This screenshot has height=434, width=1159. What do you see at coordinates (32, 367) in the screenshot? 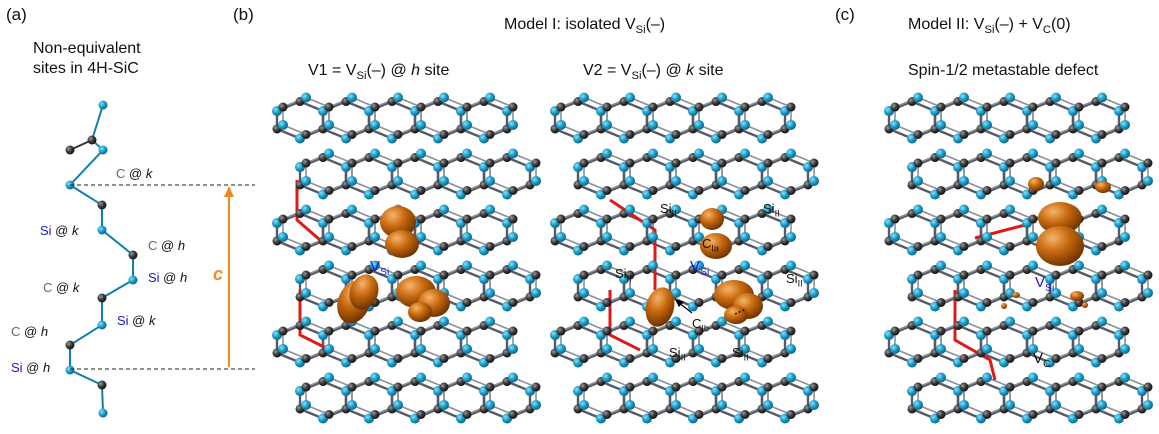
I see `site-sep: @` at bounding box center [32, 367].